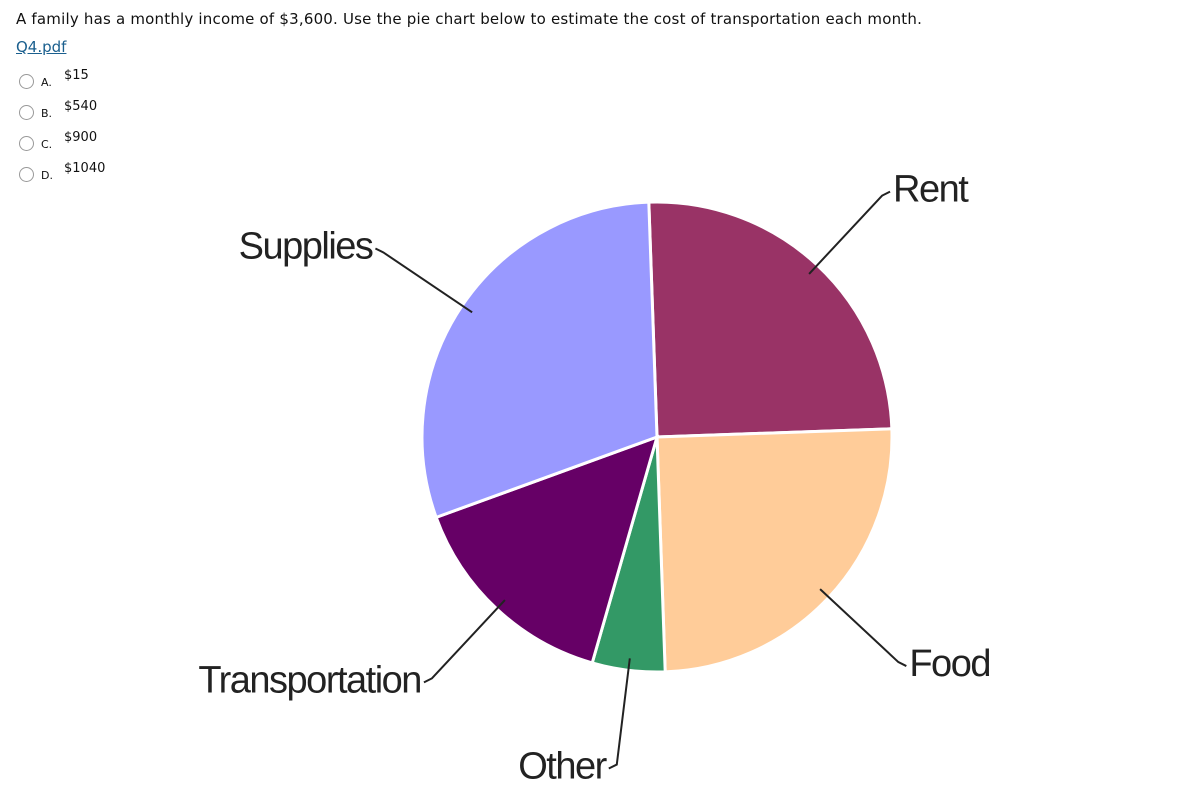 The height and width of the screenshot is (795, 1200). What do you see at coordinates (47, 144) in the screenshot?
I see `option-letter: C.` at bounding box center [47, 144].